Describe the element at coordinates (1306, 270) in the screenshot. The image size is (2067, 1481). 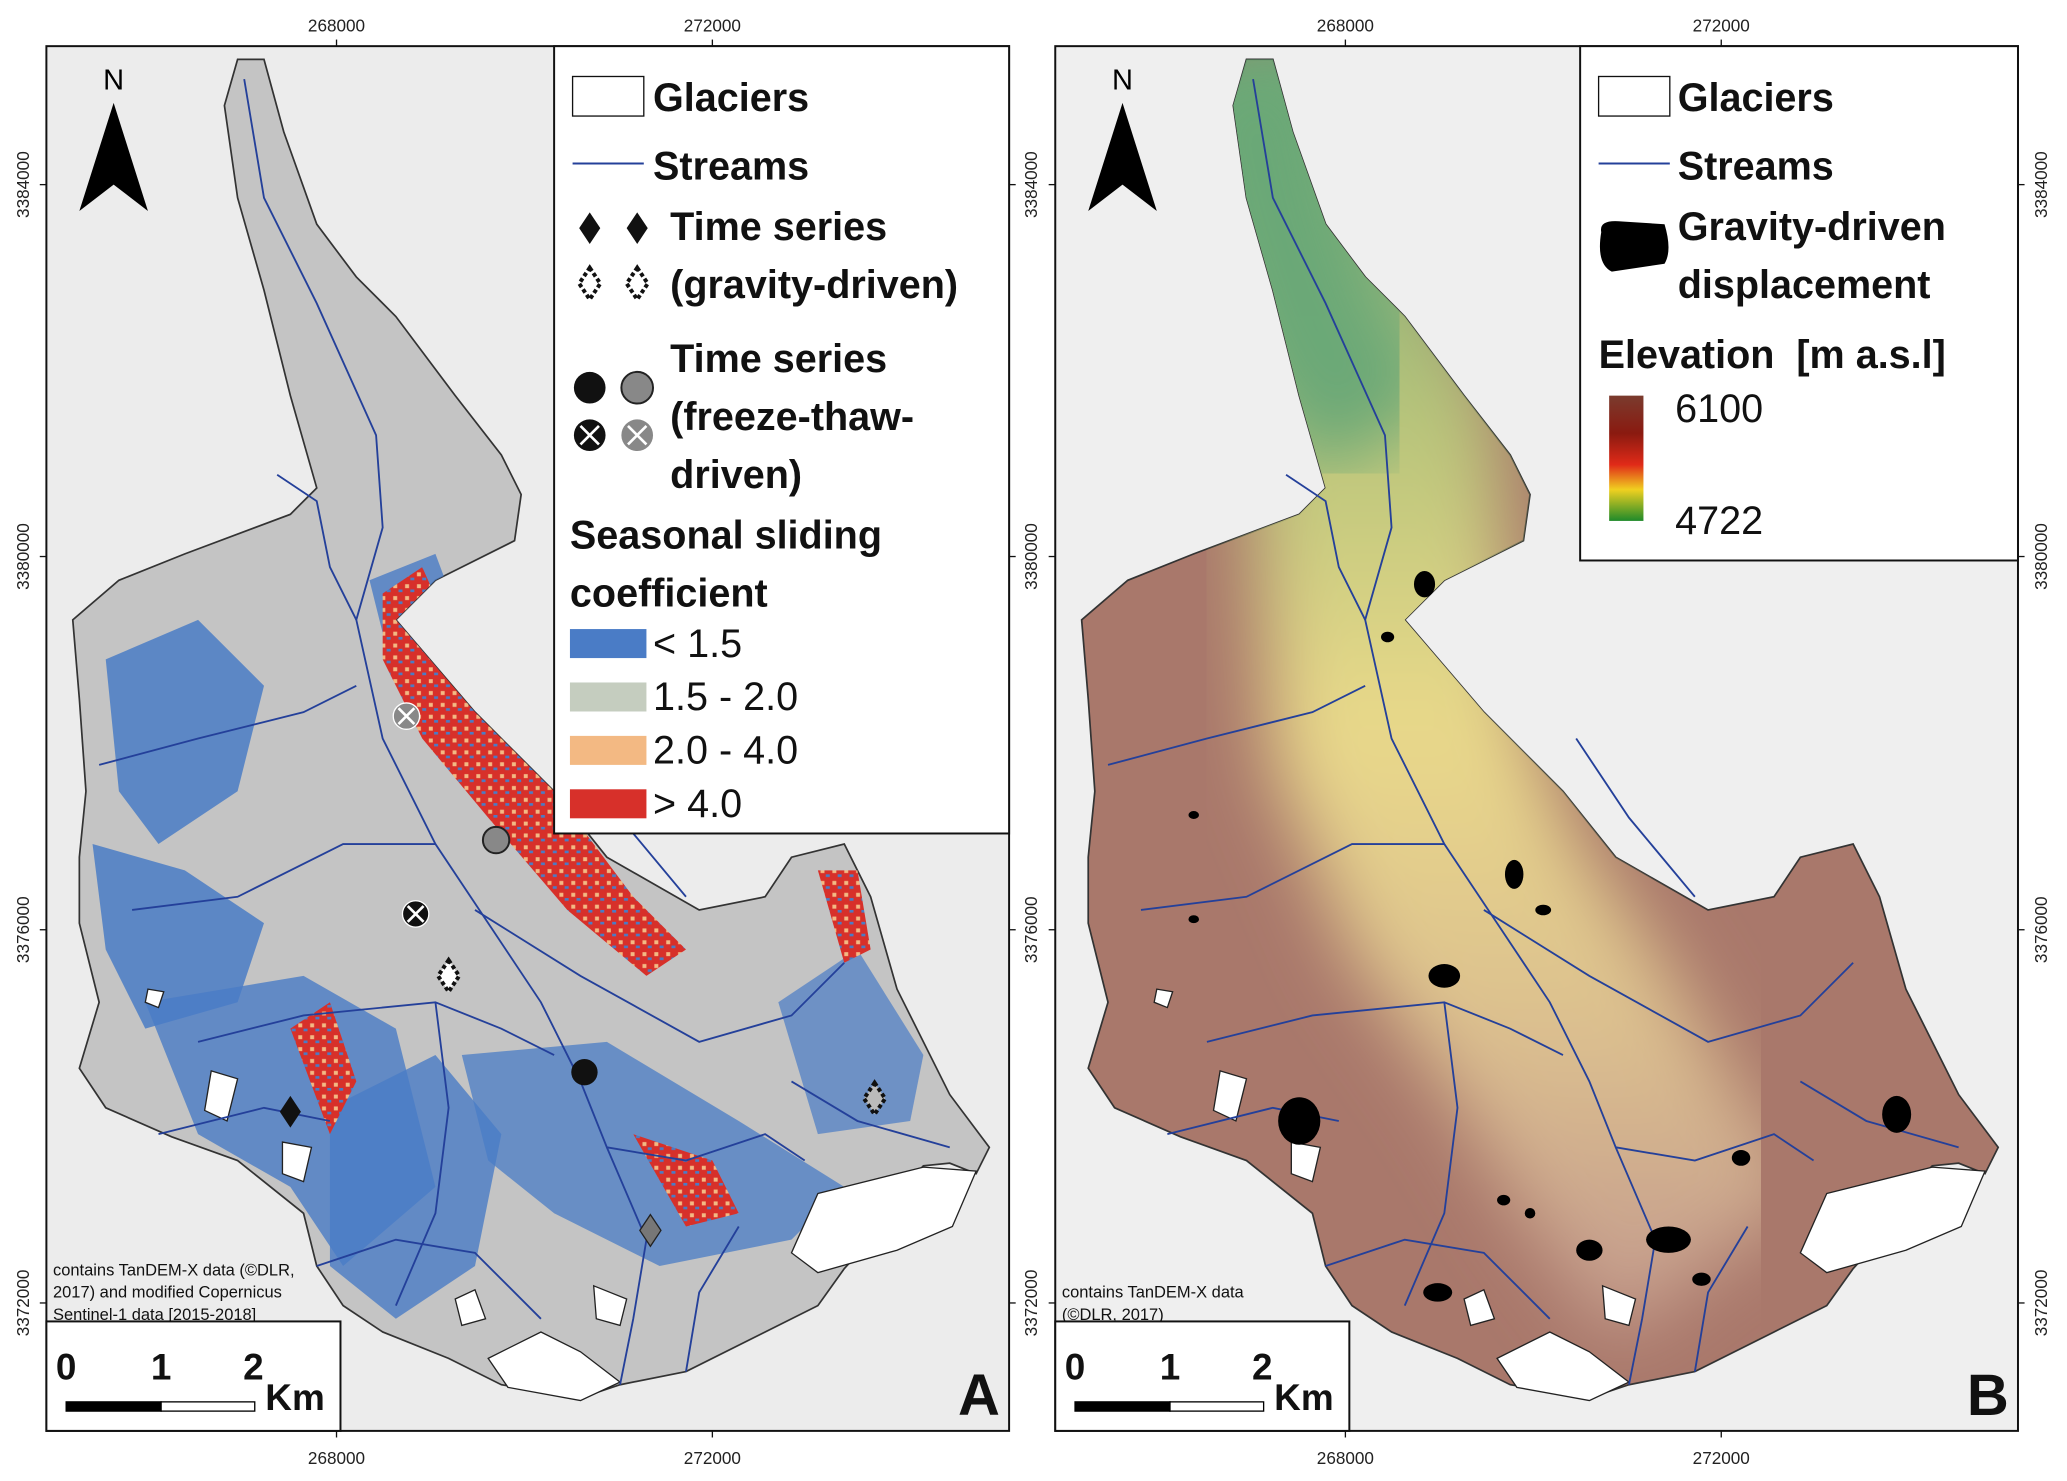
I see `valley-shade` at that location.